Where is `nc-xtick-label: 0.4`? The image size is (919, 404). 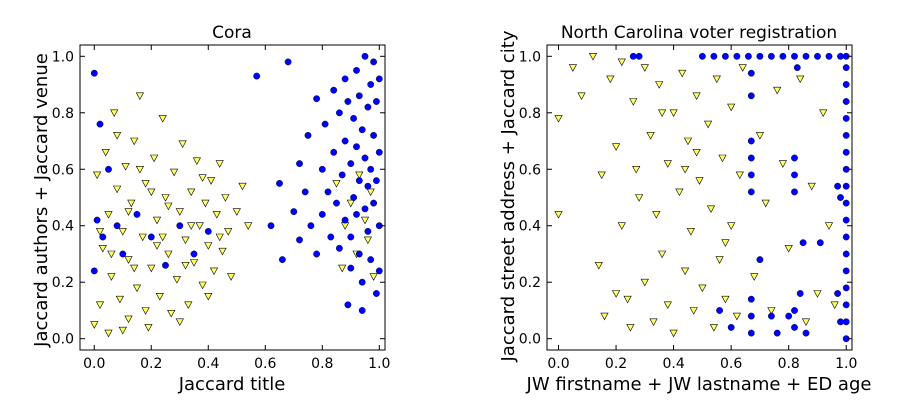
nc-xtick-label: 0.4 is located at coordinates (673, 364).